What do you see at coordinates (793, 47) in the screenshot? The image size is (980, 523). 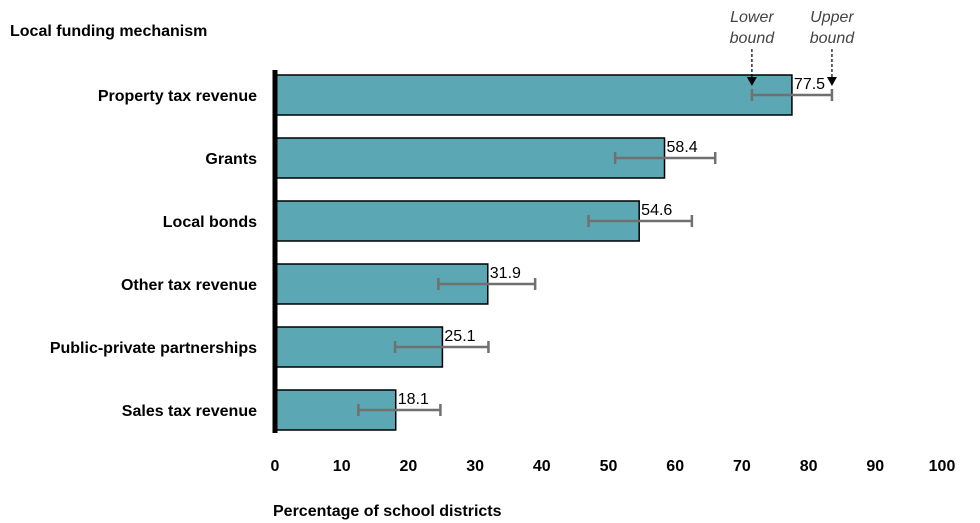 I see `bound-annotations: Lower bound Upper bound` at bounding box center [793, 47].